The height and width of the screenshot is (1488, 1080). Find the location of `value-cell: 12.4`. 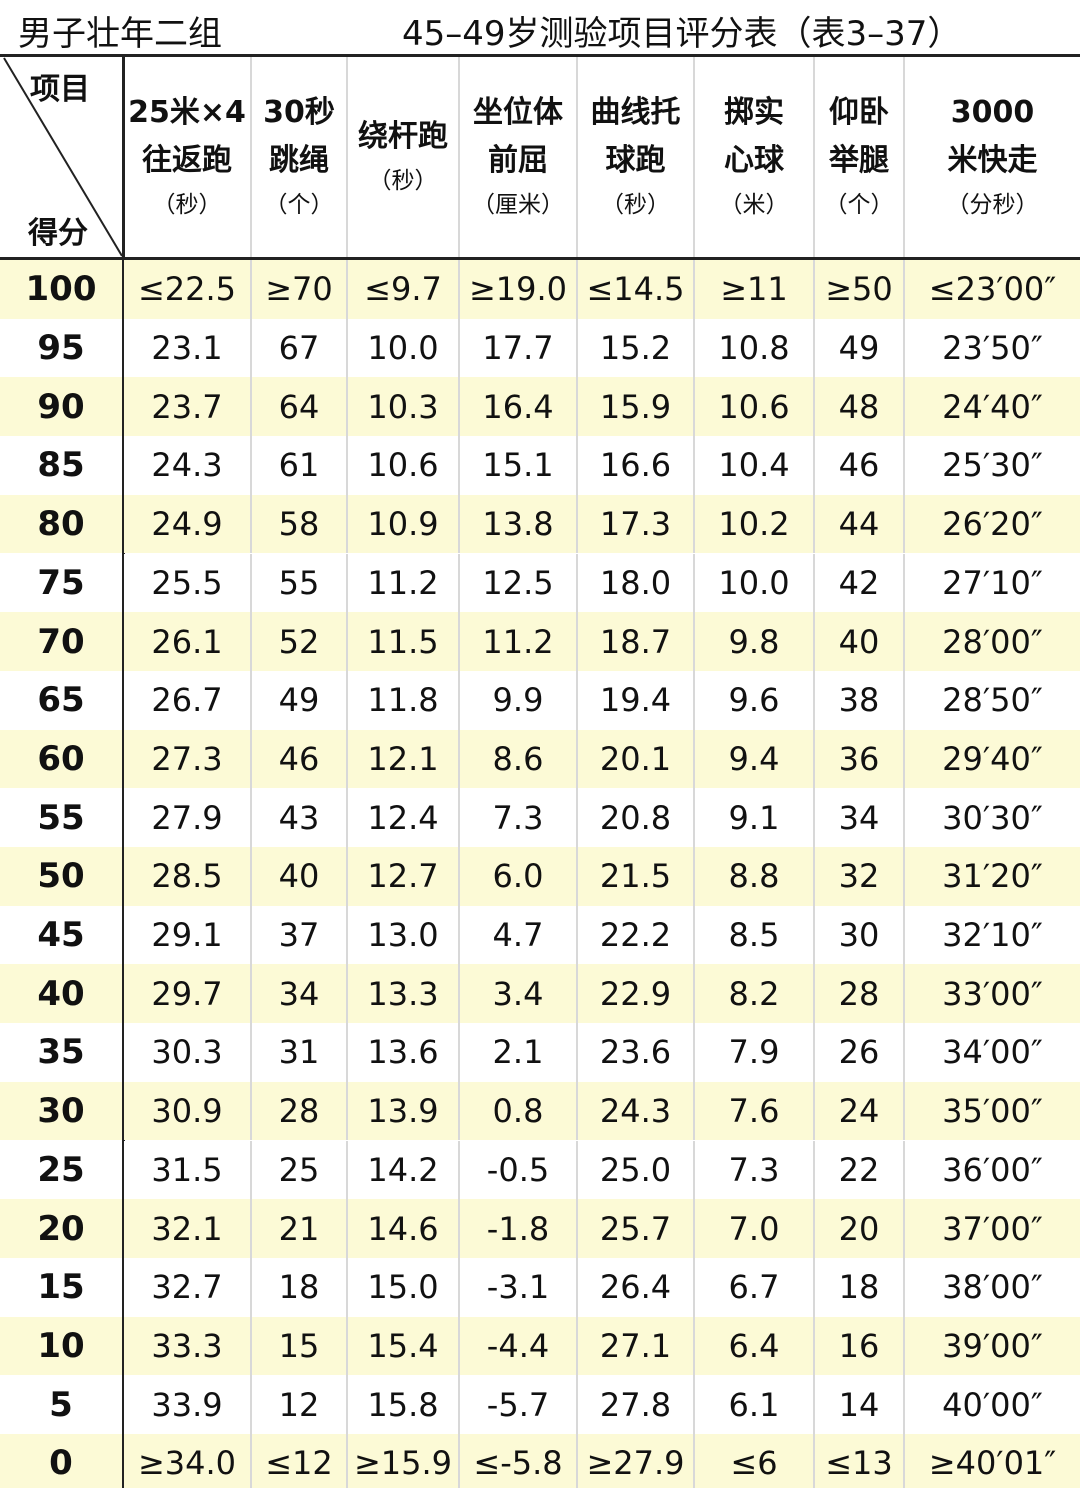

value-cell: 12.4 is located at coordinates (404, 817).